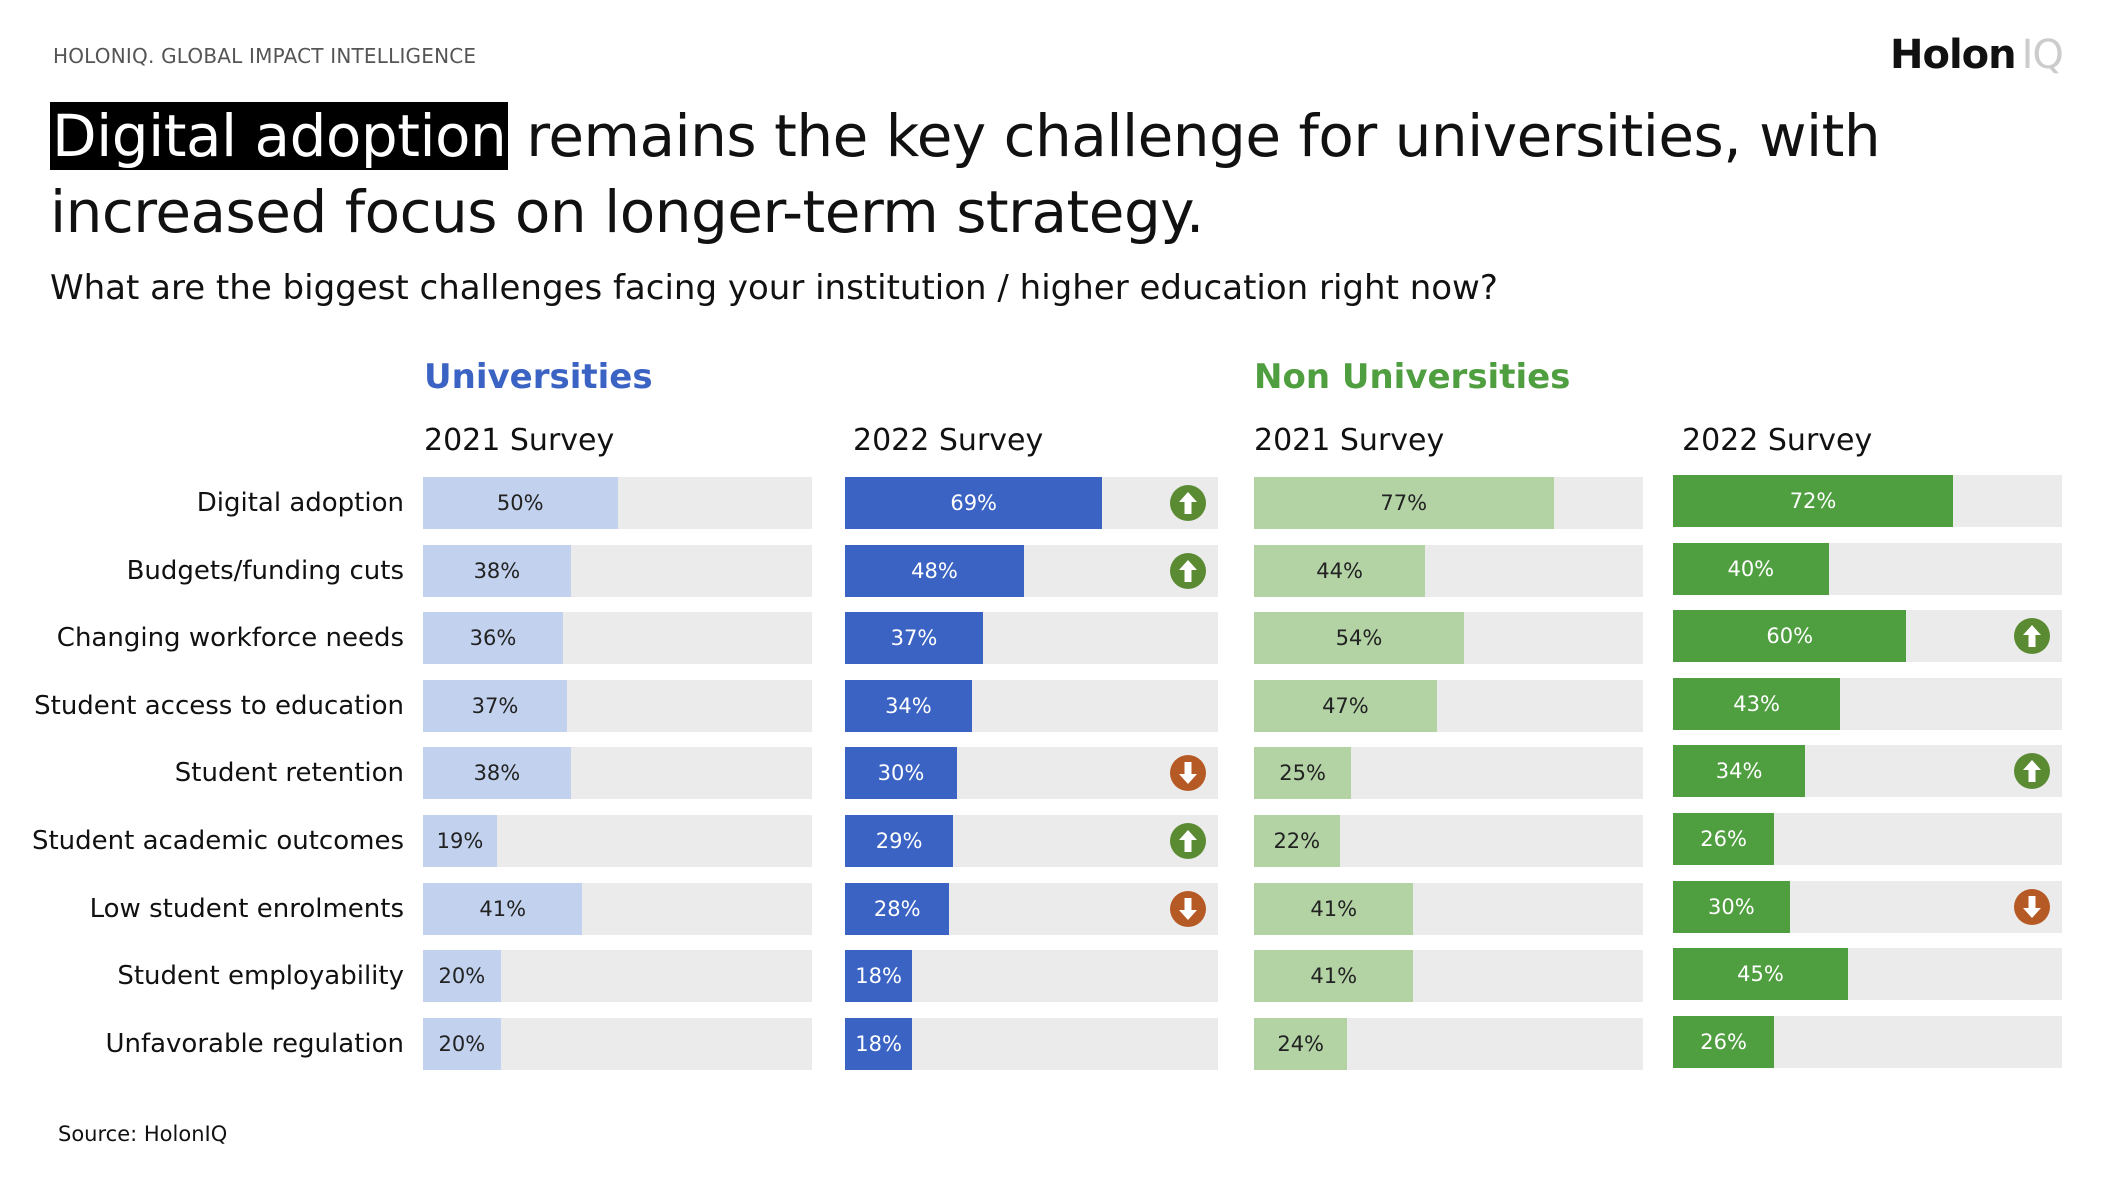  What do you see at coordinates (1867, 568) in the screenshot?
I see `bar-track: 40%` at bounding box center [1867, 568].